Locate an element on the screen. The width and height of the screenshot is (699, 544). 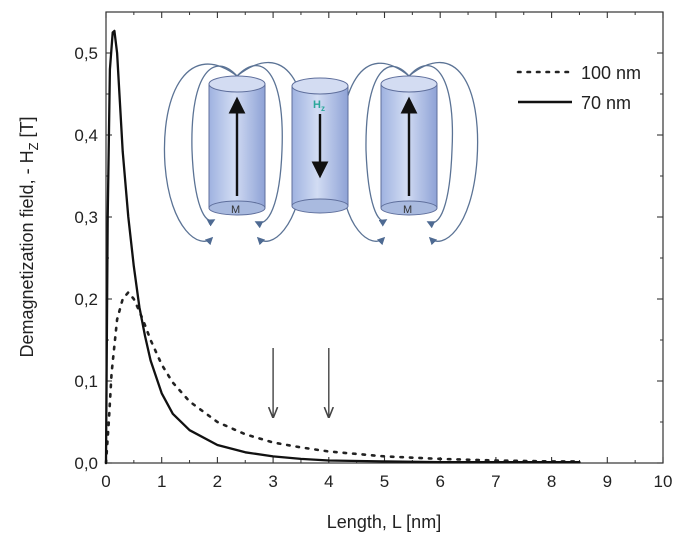
left-field-lines is located at coordinates (235, 154).